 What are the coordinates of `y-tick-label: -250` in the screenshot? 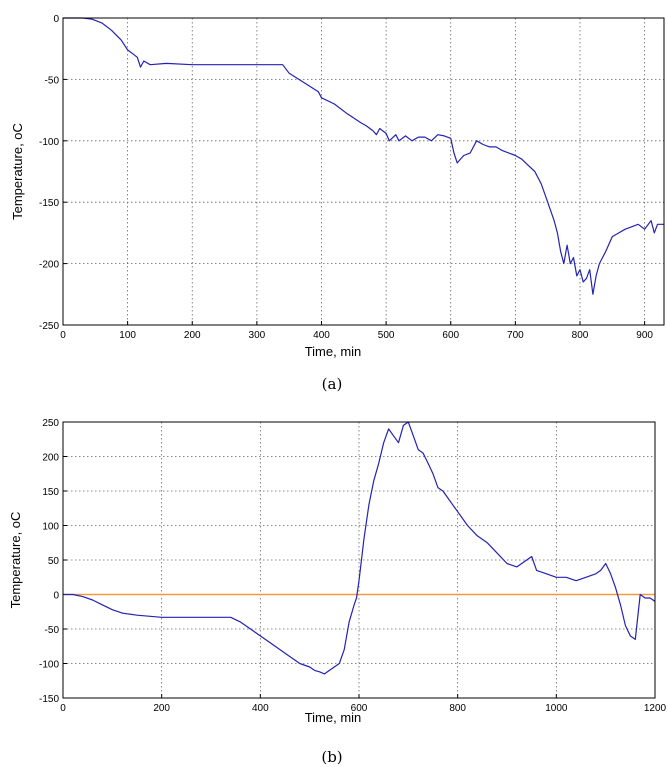 It's located at (49, 326).